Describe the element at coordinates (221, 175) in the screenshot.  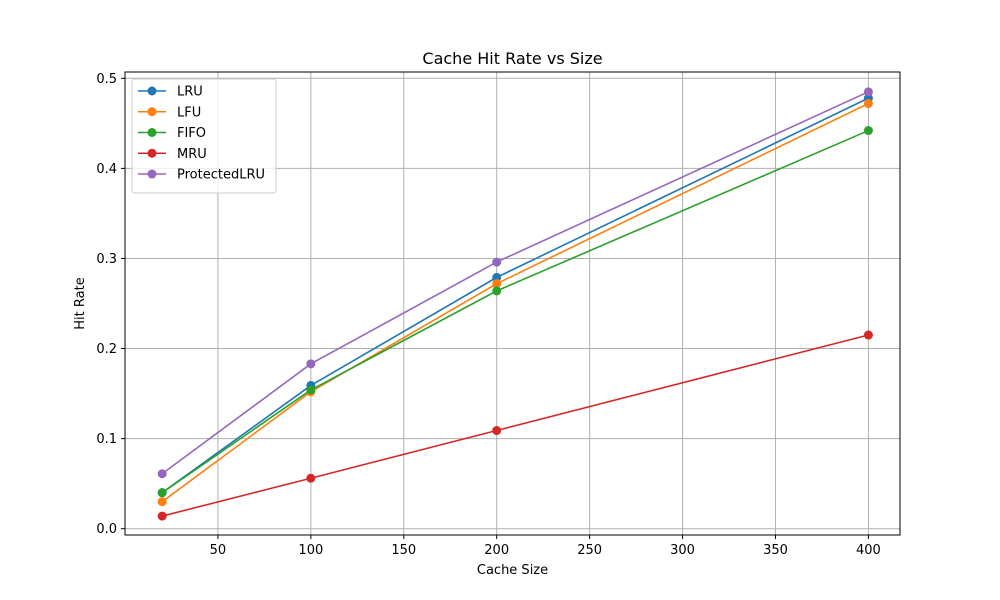
I see `legend-label: ProtectedLRU` at that location.